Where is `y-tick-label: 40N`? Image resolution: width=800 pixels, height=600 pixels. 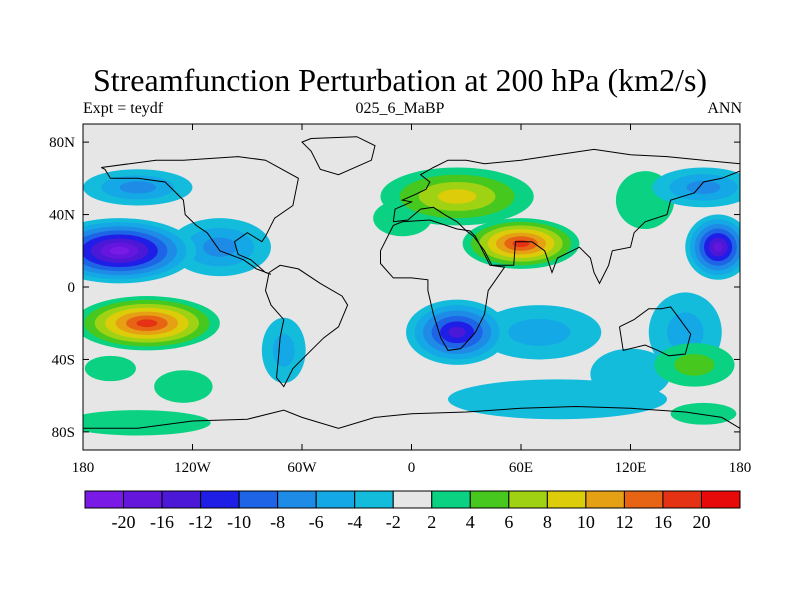 y-tick-label: 40N is located at coordinates (62, 216).